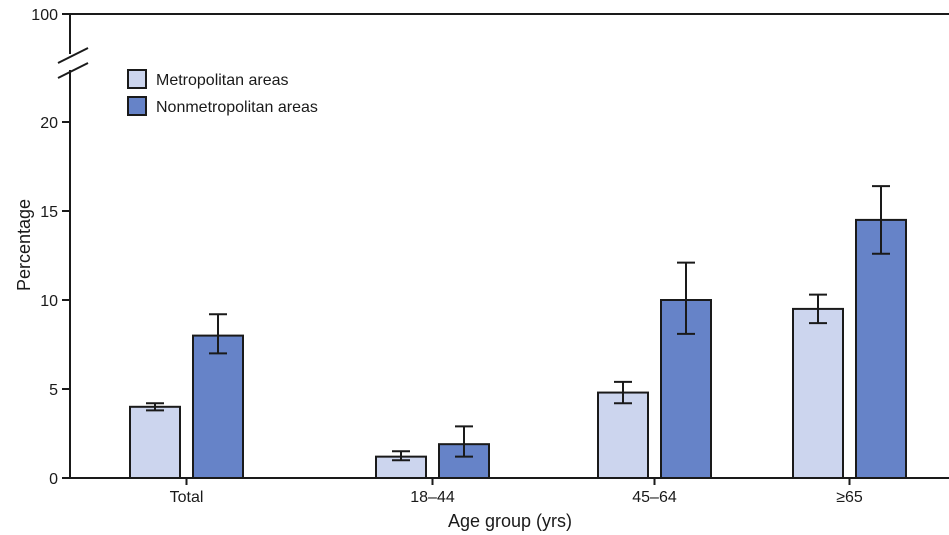 The width and height of the screenshot is (949, 535). I want to click on y-tick-label-0: 0, so click(53, 479).